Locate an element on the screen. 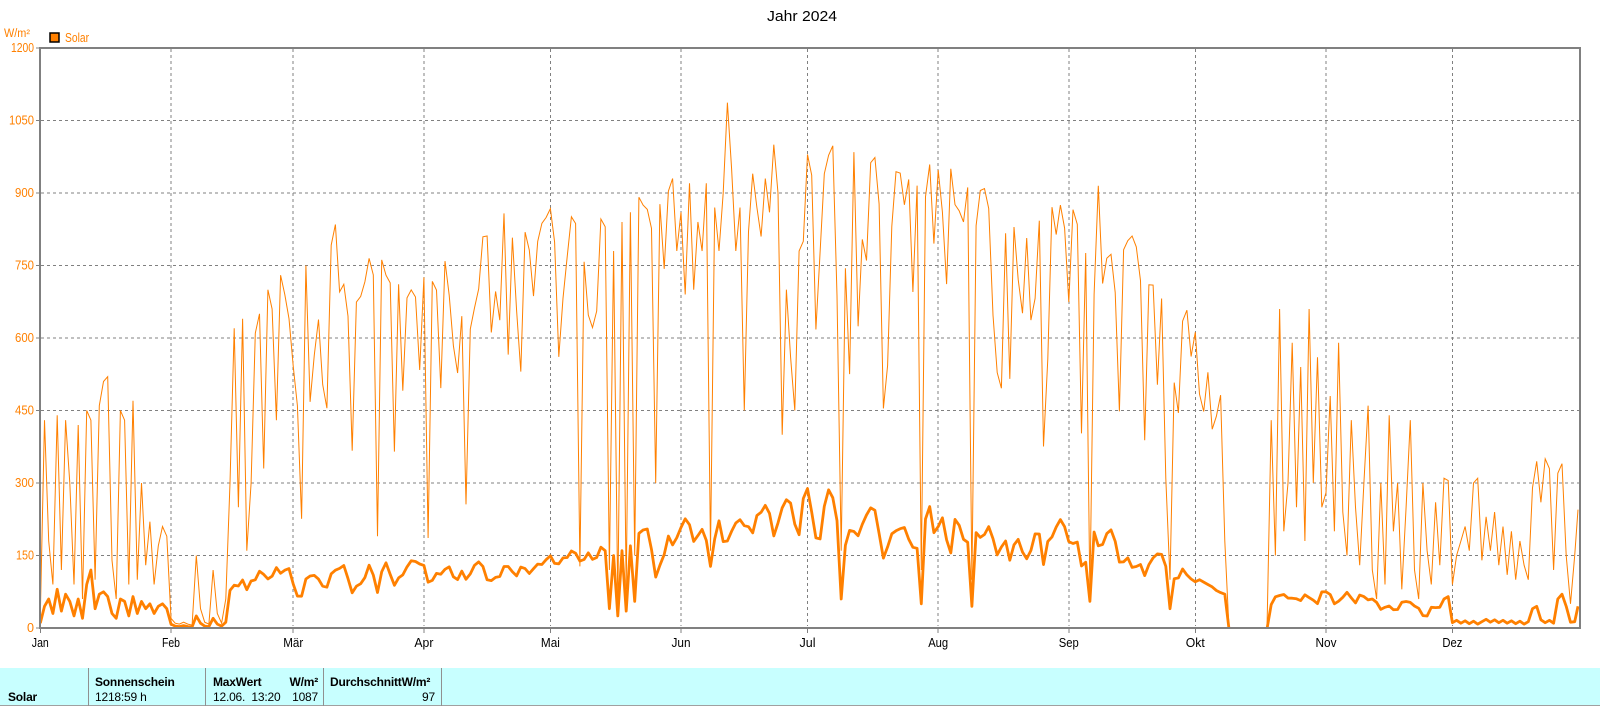 The height and width of the screenshot is (708, 1600). svg-text: 1050 is located at coordinates (21, 121).